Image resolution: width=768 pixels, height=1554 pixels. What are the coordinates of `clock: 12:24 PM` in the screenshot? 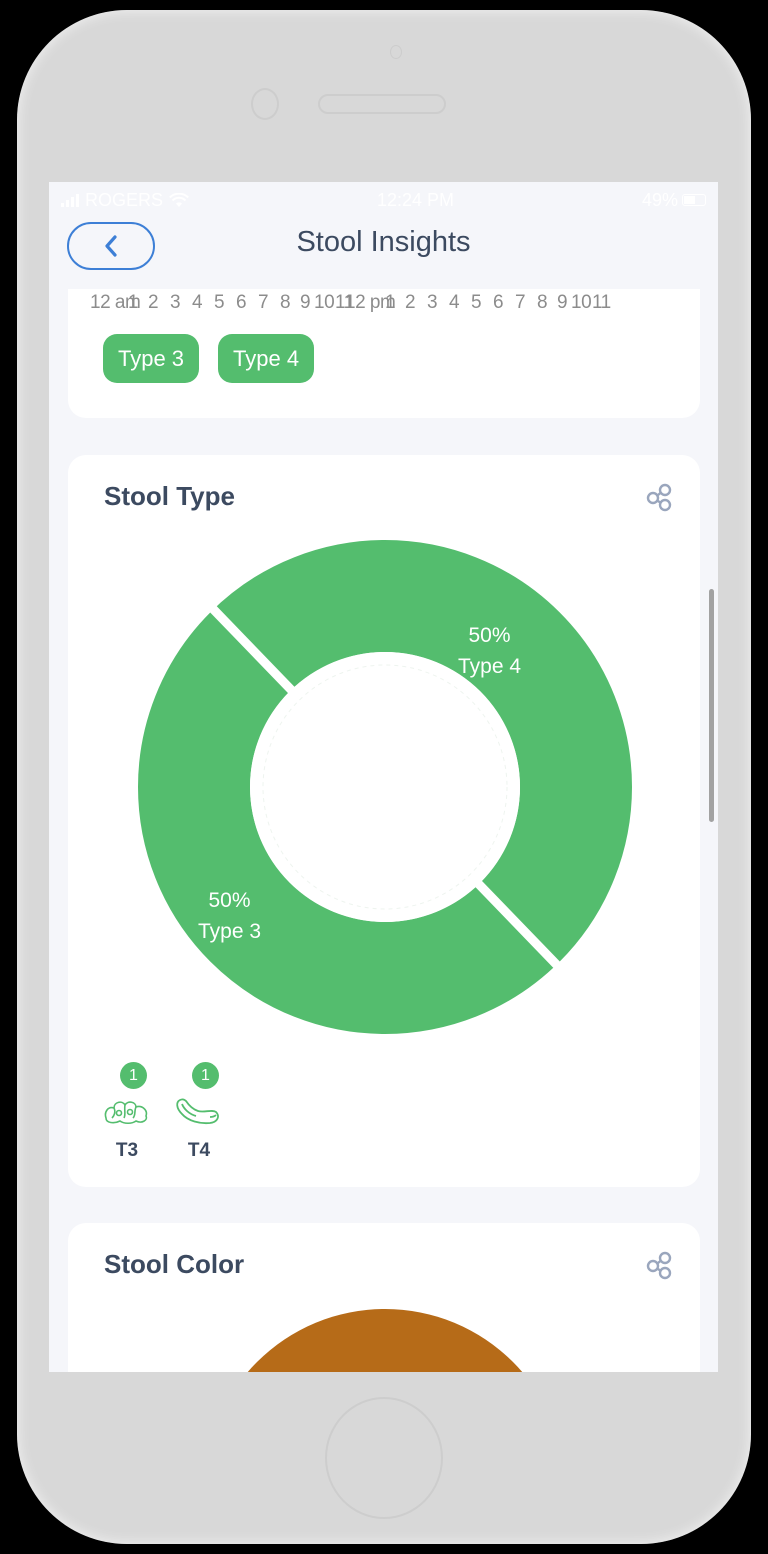 It's located at (415, 199).